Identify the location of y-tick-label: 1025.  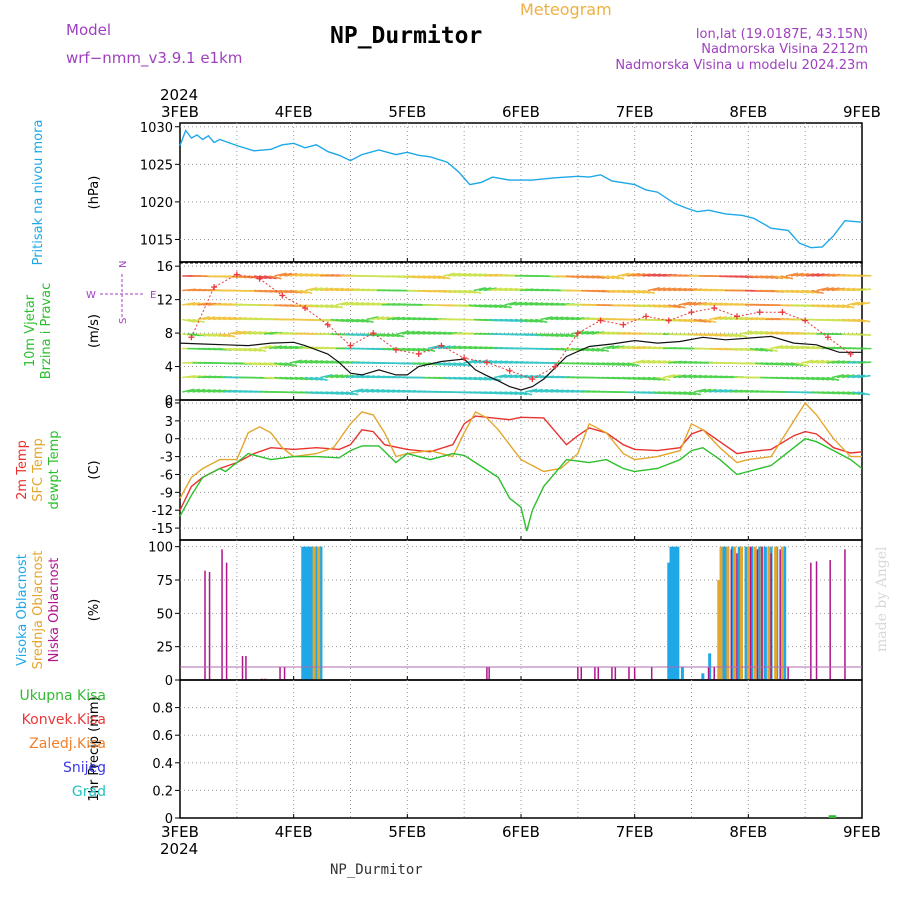
(156, 165).